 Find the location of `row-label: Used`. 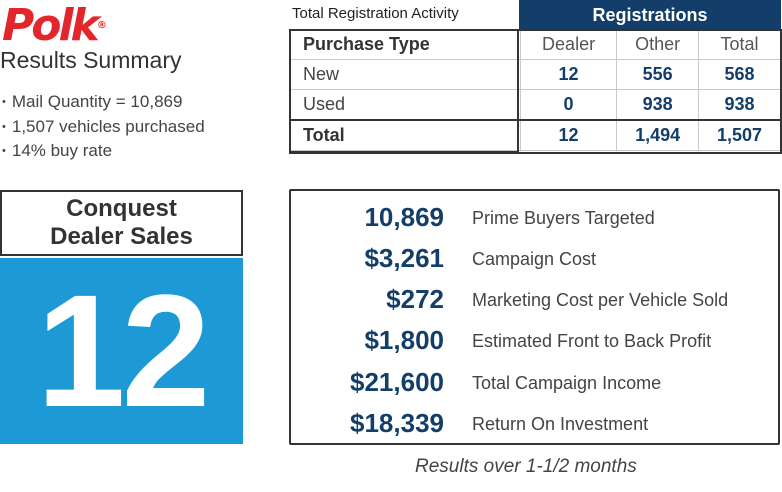

row-label: Used is located at coordinates (405, 105).